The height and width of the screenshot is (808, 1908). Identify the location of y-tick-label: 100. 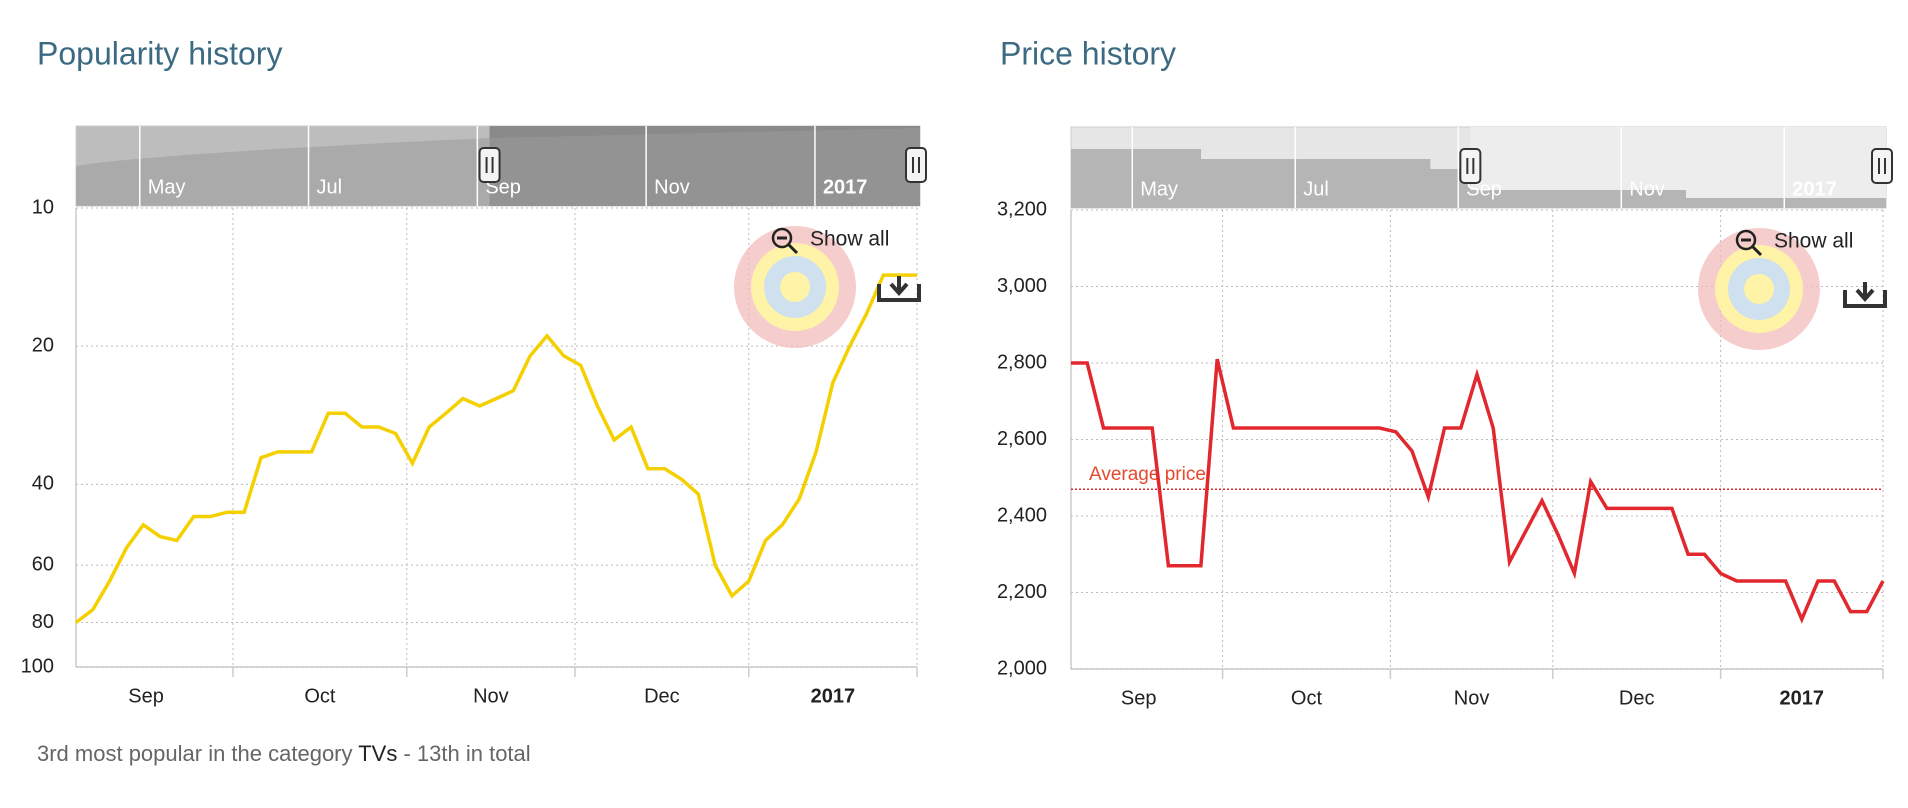
(37, 666).